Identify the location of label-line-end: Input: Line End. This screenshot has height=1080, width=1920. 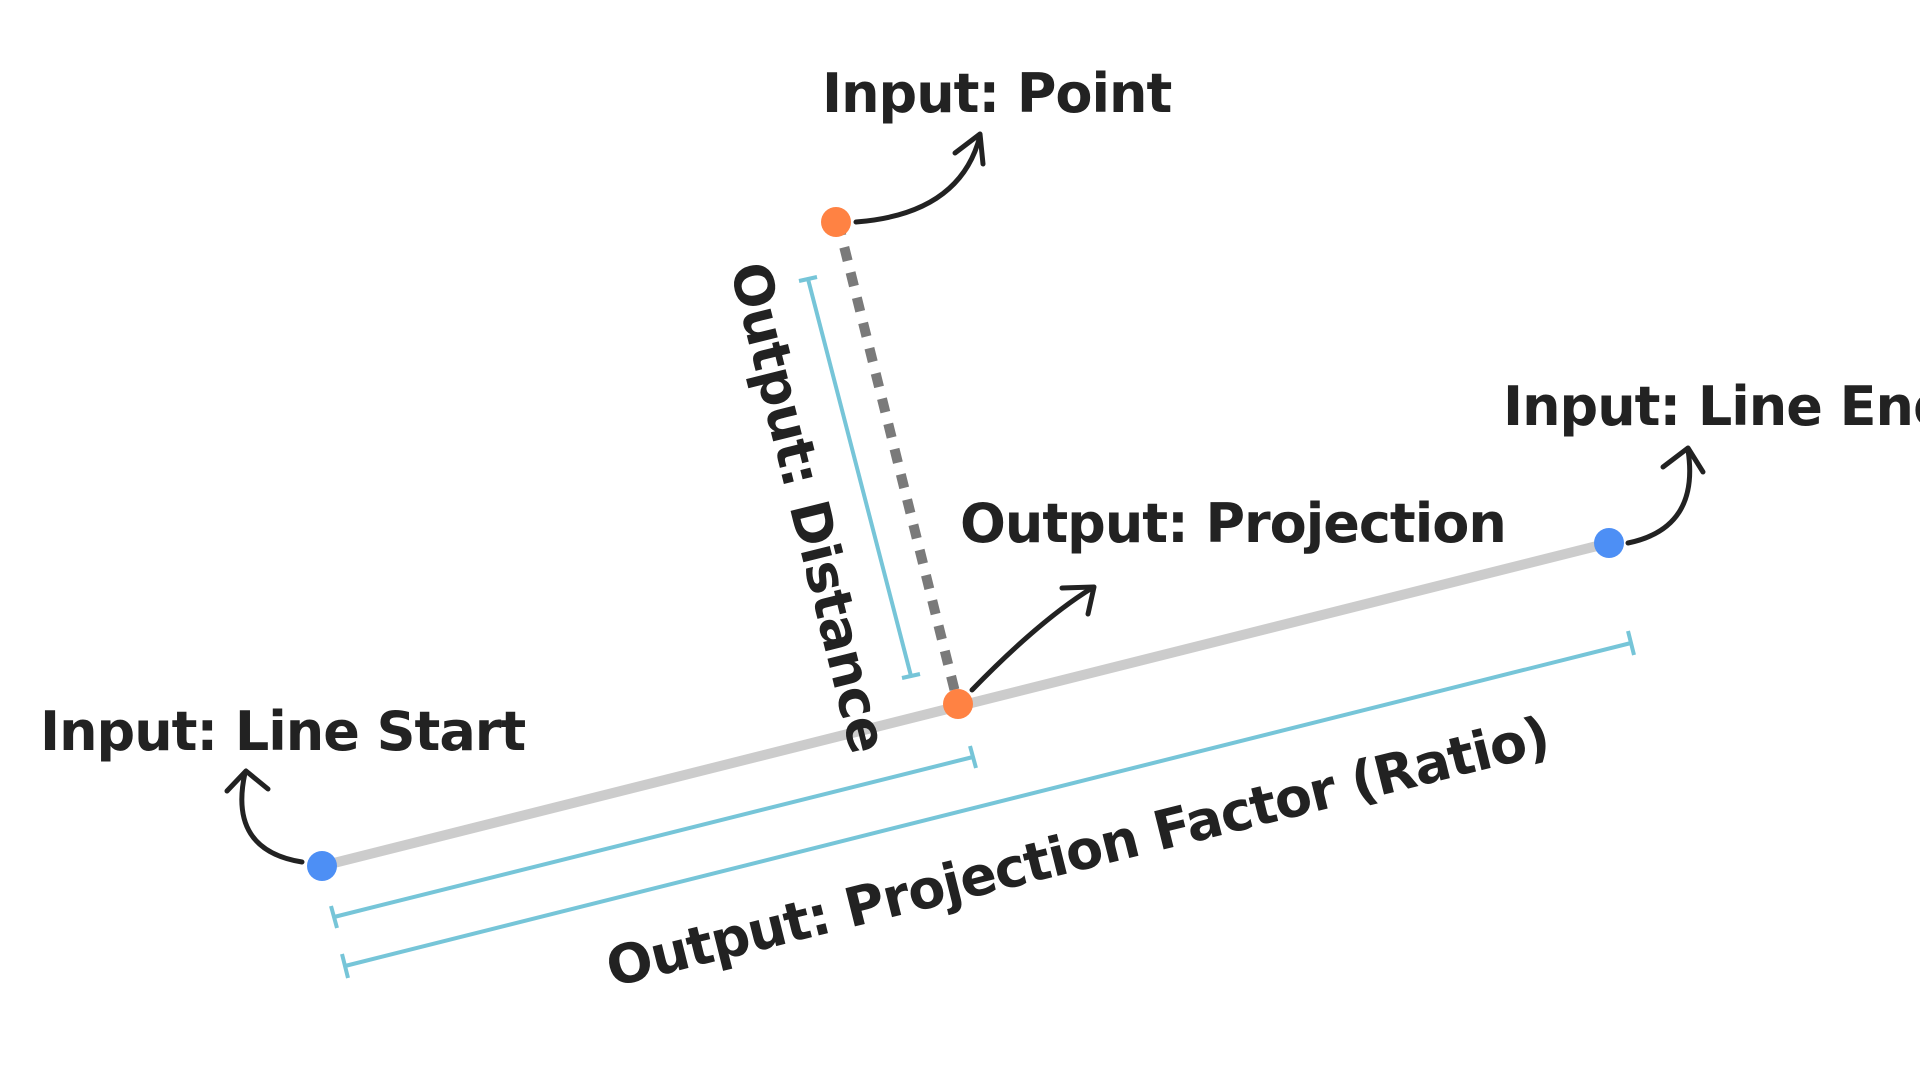
(1711, 406).